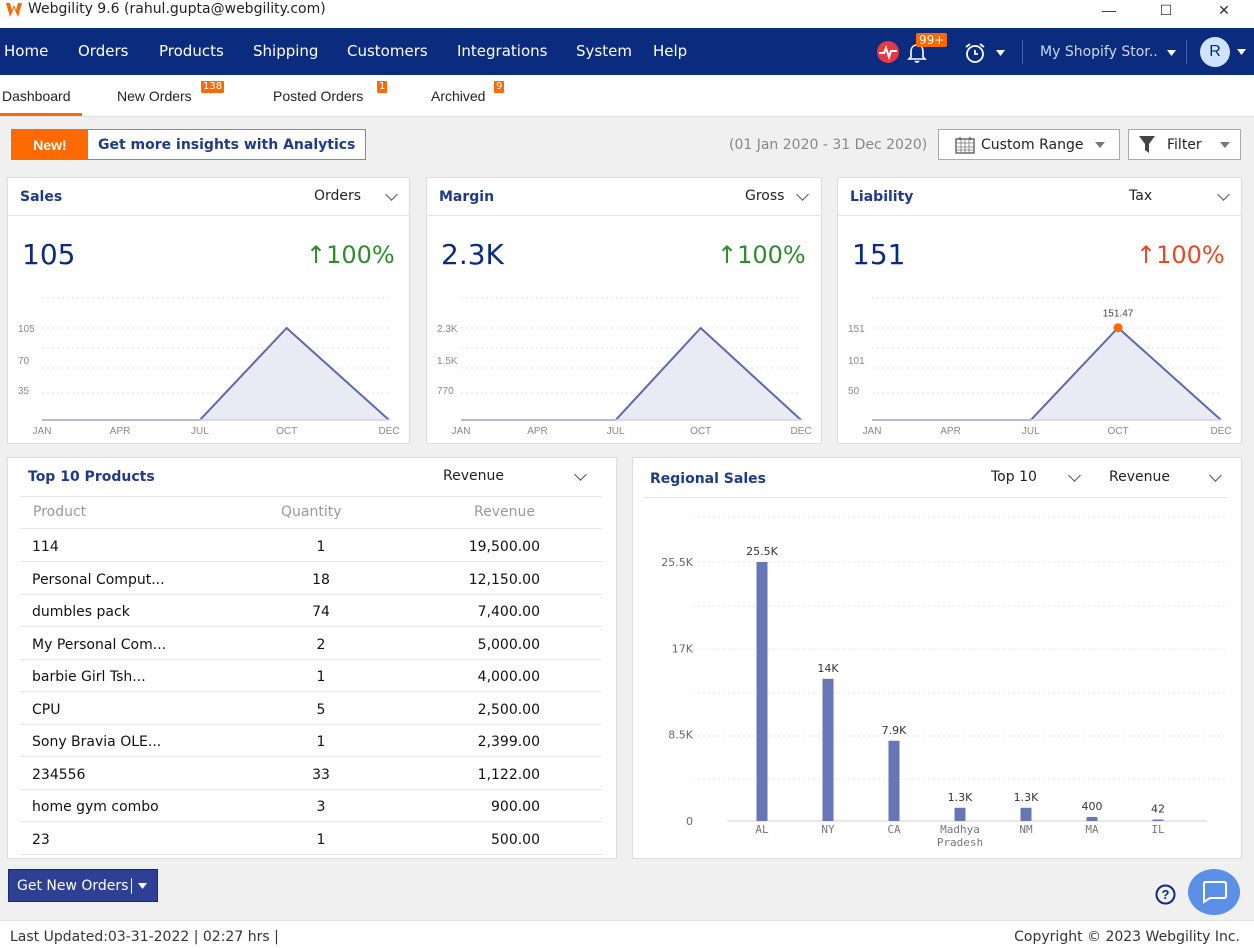 The width and height of the screenshot is (1254, 948). Describe the element at coordinates (1184, 144) in the screenshot. I see `filter-button: Filter` at that location.